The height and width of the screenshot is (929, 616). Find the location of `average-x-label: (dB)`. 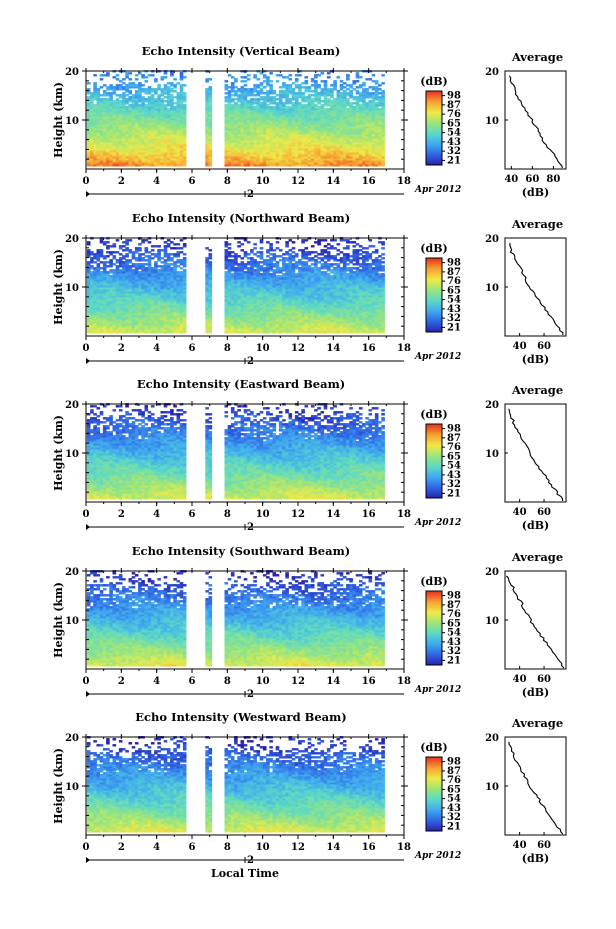

average-x-label: (dB) is located at coordinates (535, 192).